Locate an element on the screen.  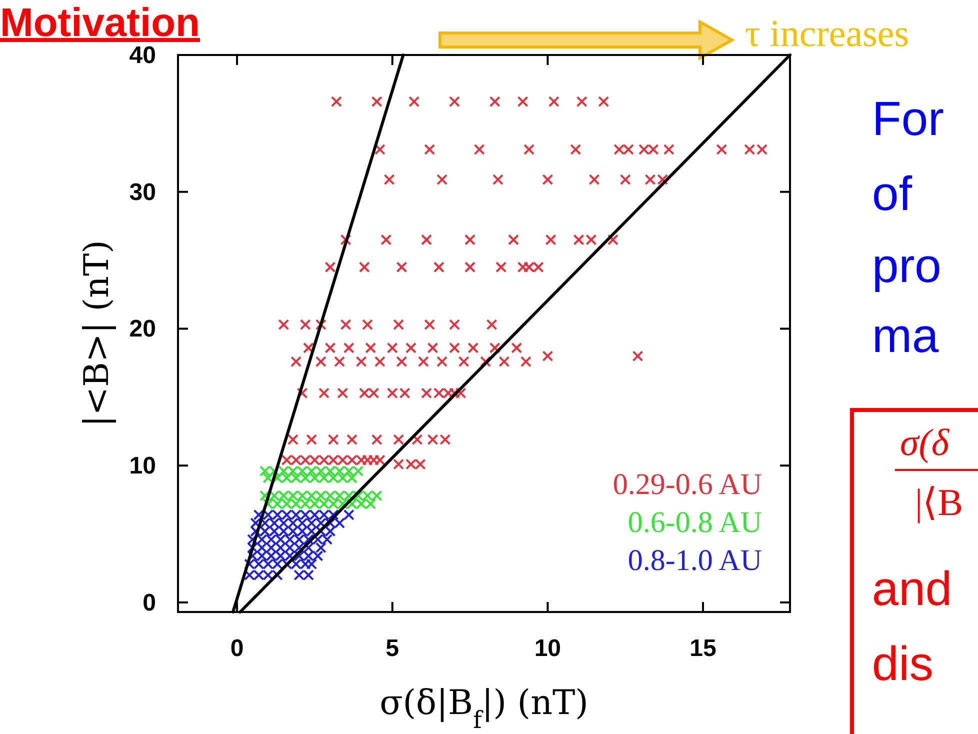
y-tick-label: 0 is located at coordinates (149, 602).